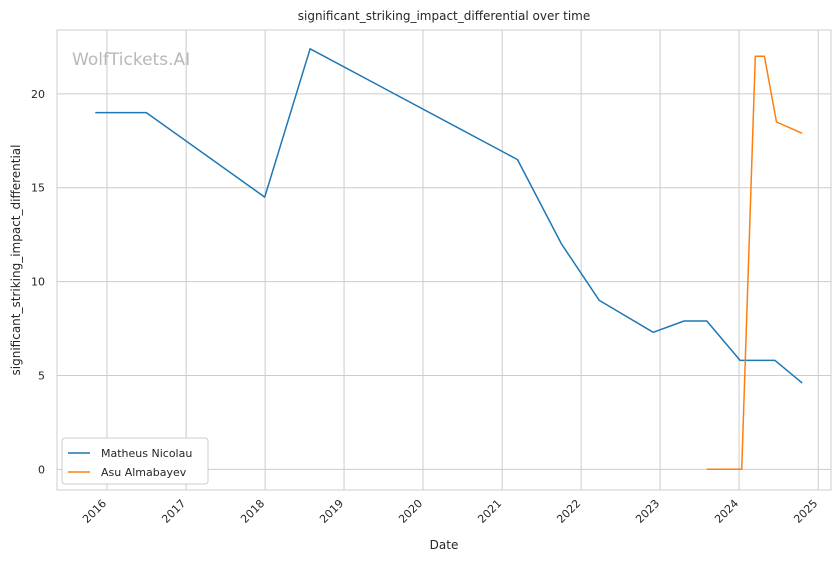  Describe the element at coordinates (38, 282) in the screenshot. I see `y-tick-label-10: 10` at that location.